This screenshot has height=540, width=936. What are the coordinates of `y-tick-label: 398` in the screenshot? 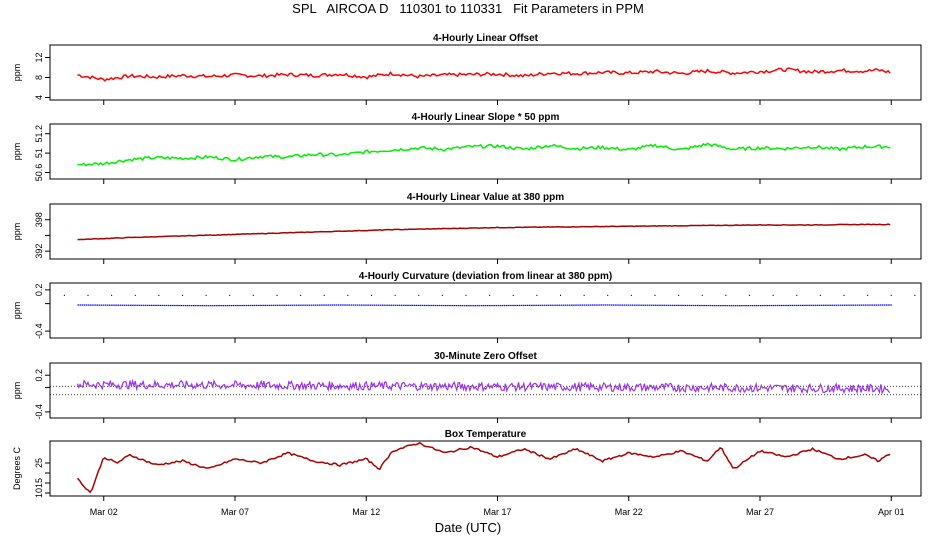 It's located at (39, 219).